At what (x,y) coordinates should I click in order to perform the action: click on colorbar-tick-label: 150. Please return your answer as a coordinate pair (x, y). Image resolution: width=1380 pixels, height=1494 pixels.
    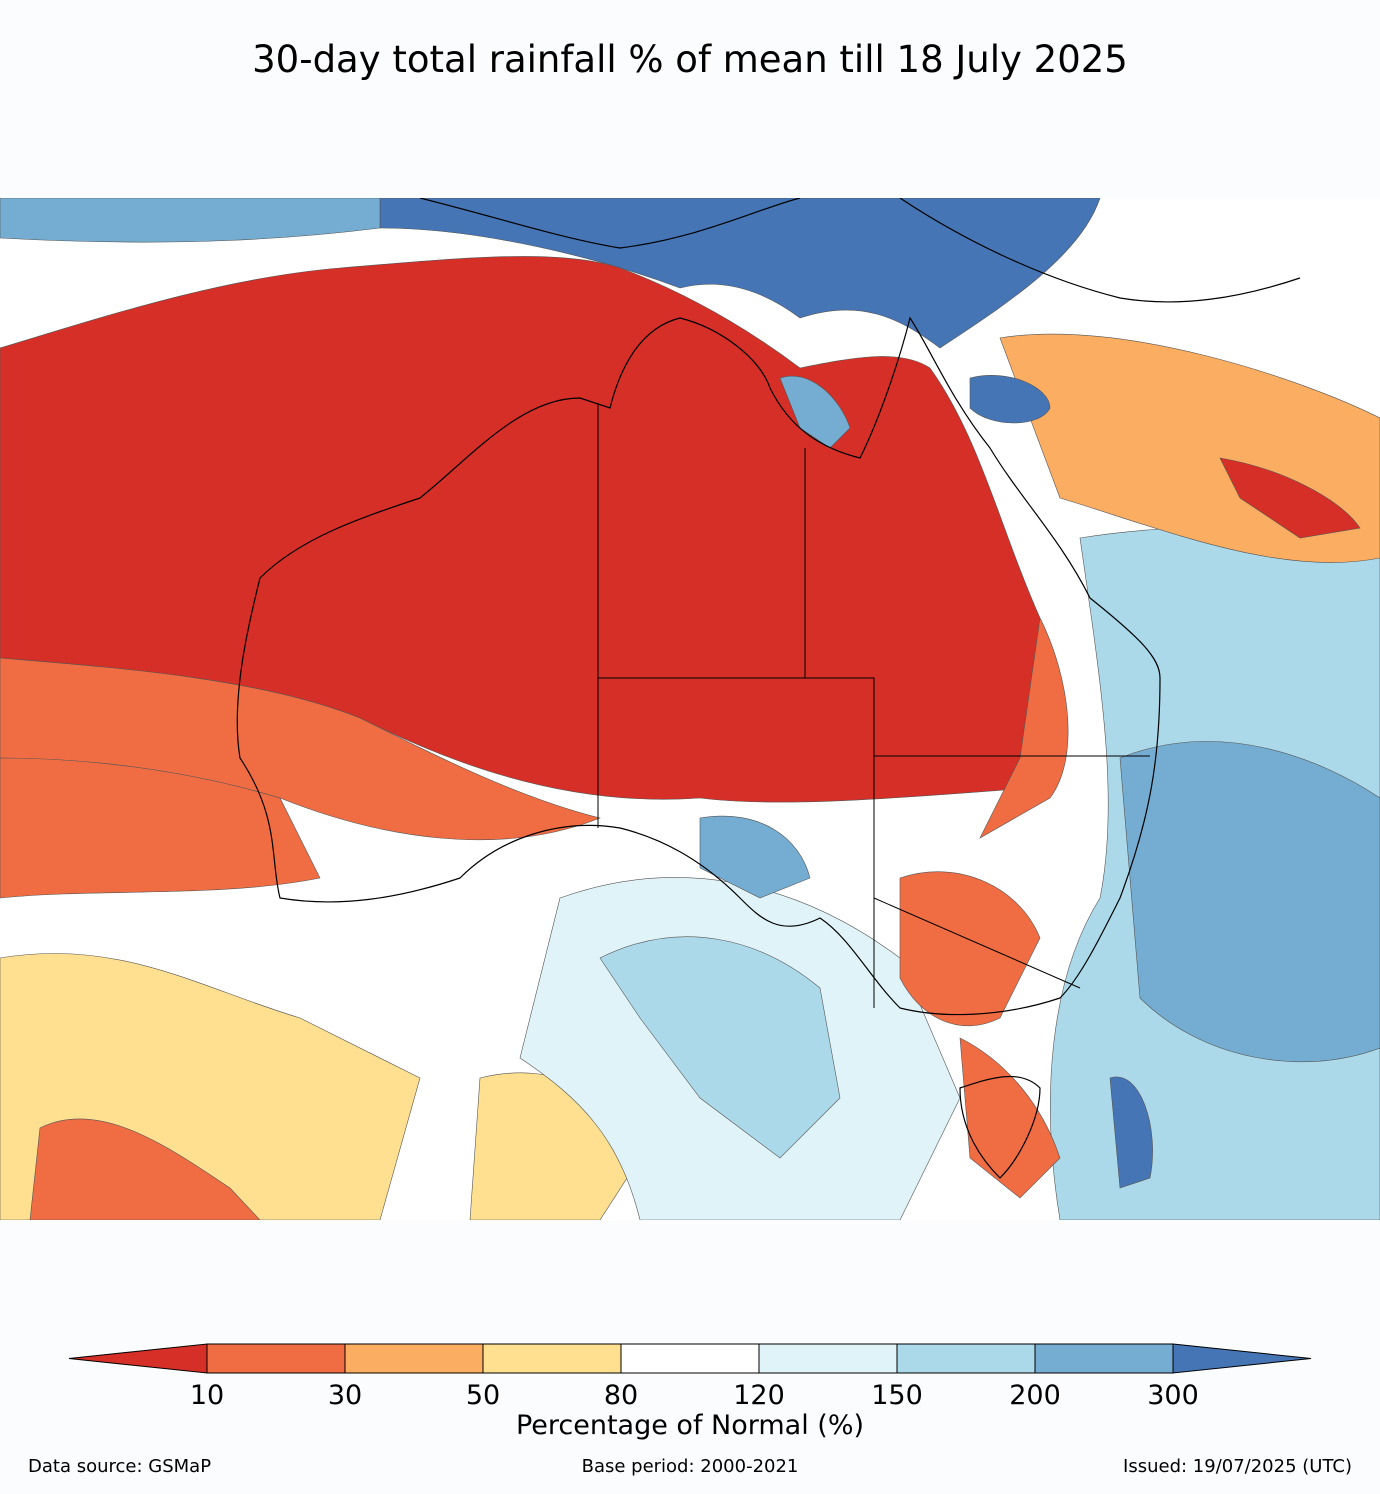
    Looking at the image, I should click on (897, 1395).